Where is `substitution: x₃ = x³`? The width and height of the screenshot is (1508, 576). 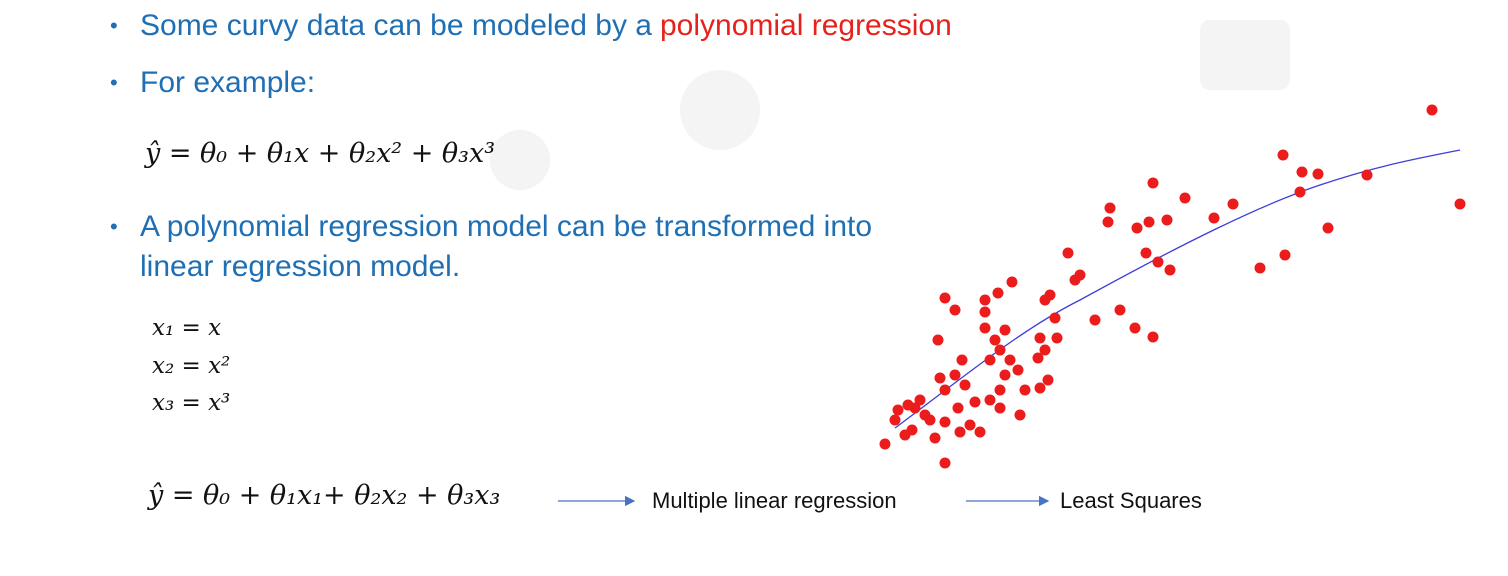 substitution: x₃ = x³ is located at coordinates (191, 403).